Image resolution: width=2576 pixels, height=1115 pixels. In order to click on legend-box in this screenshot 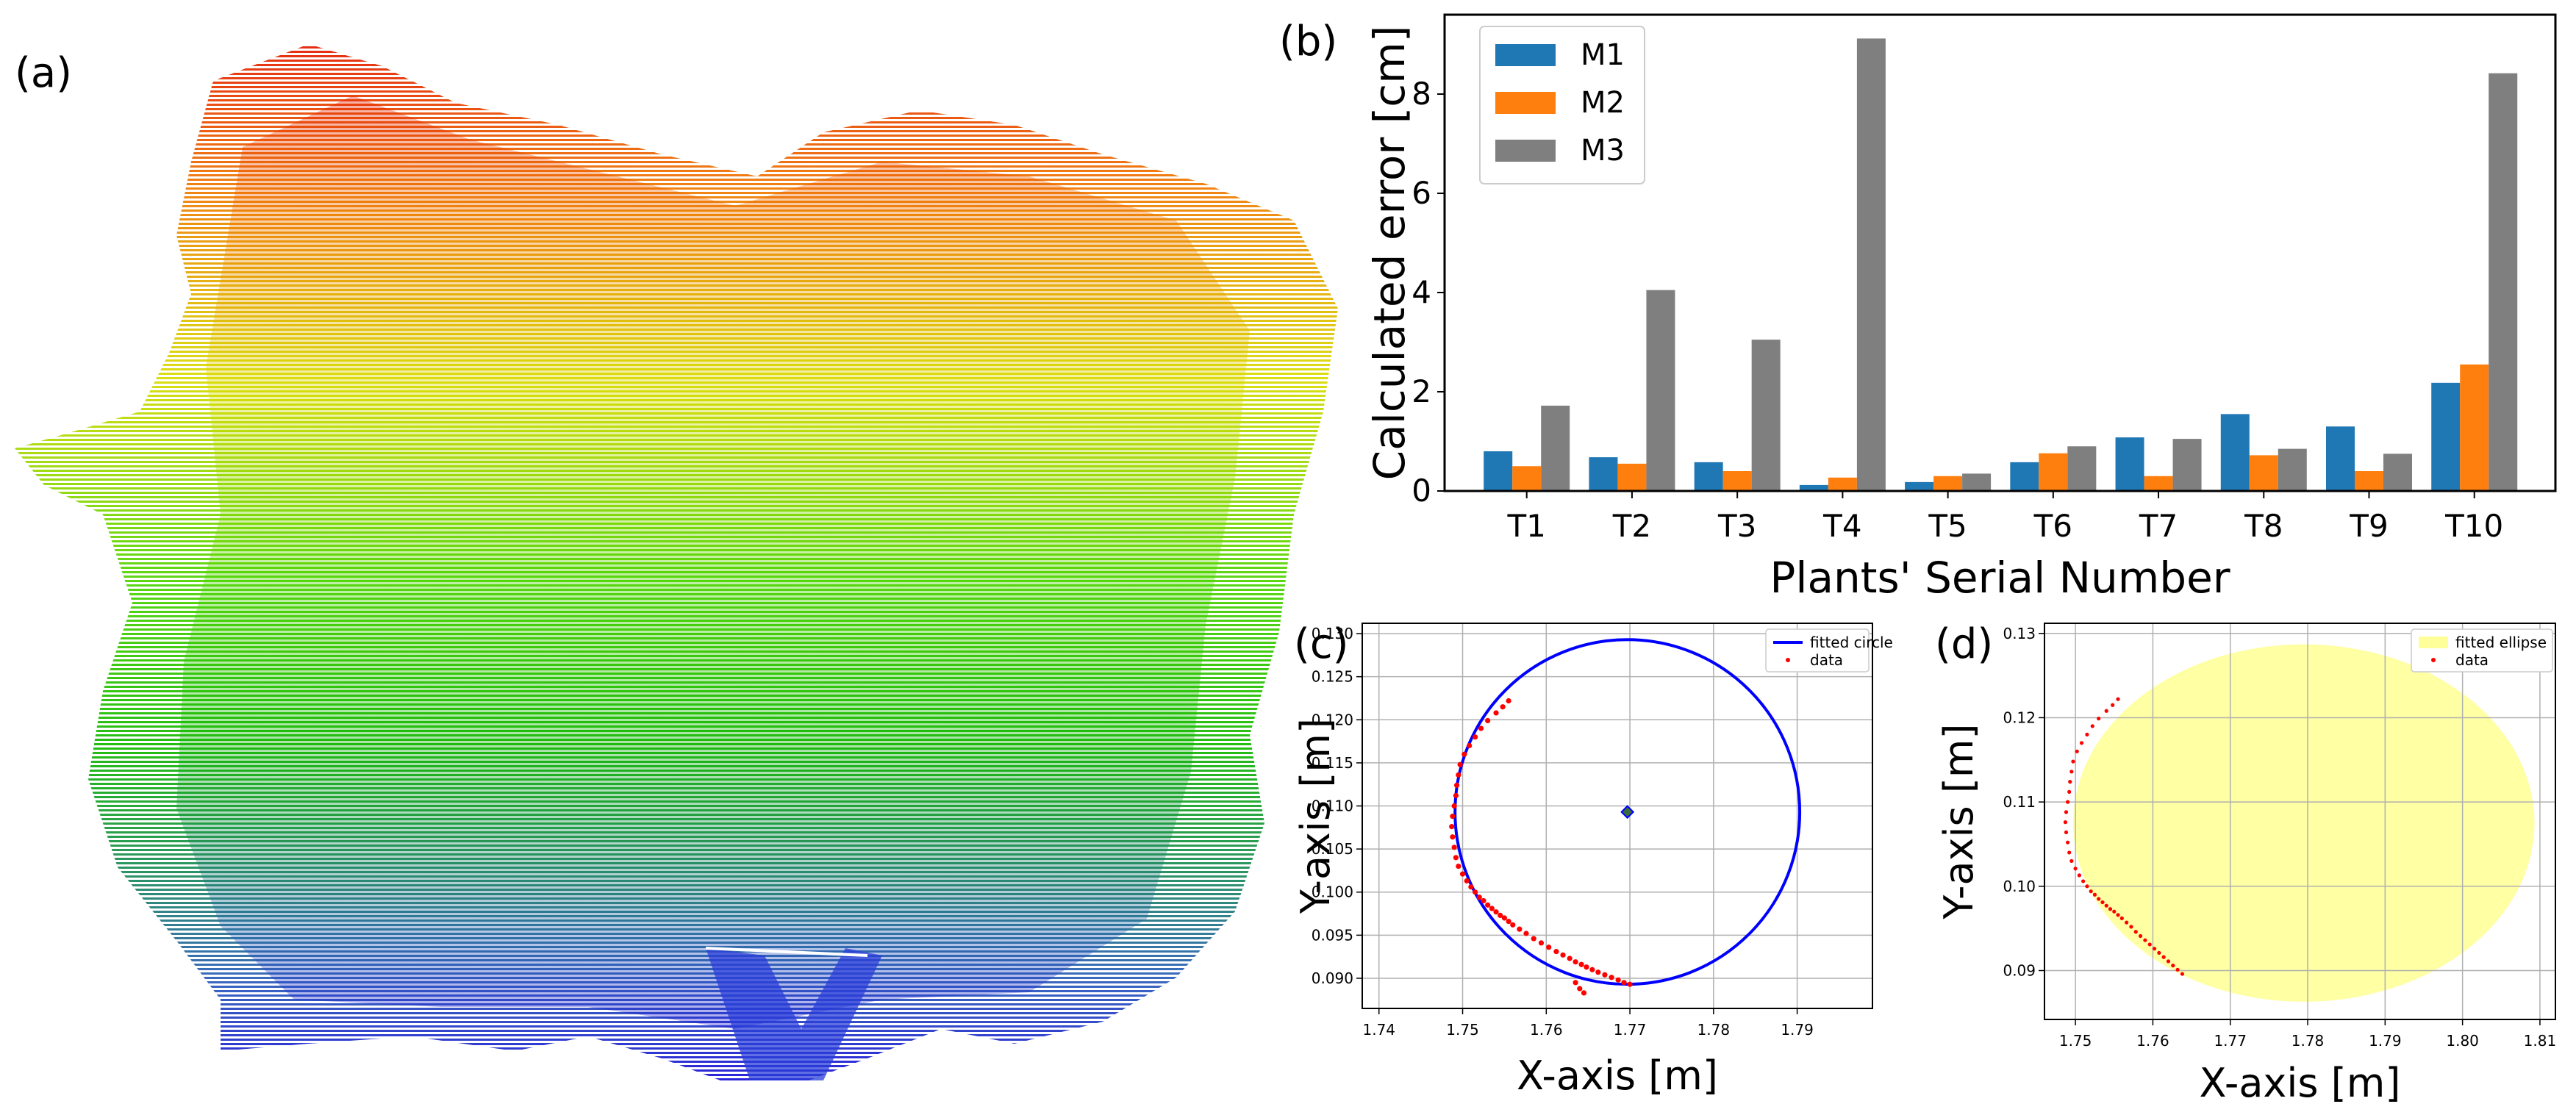, I will do `click(1817, 650)`.